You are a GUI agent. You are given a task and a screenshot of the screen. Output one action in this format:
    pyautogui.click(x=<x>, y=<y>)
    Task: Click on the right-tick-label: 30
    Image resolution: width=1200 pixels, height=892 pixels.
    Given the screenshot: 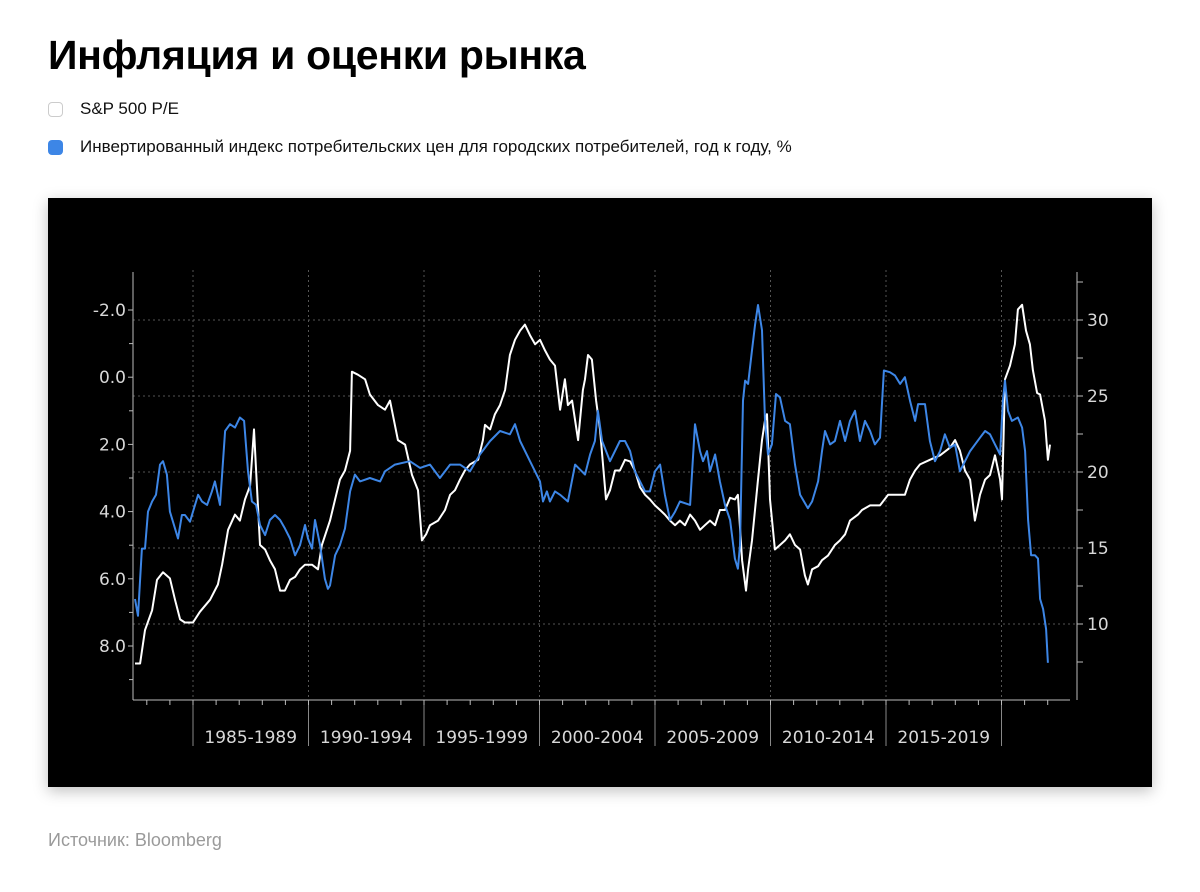 What is the action you would take?
    pyautogui.click(x=1098, y=321)
    